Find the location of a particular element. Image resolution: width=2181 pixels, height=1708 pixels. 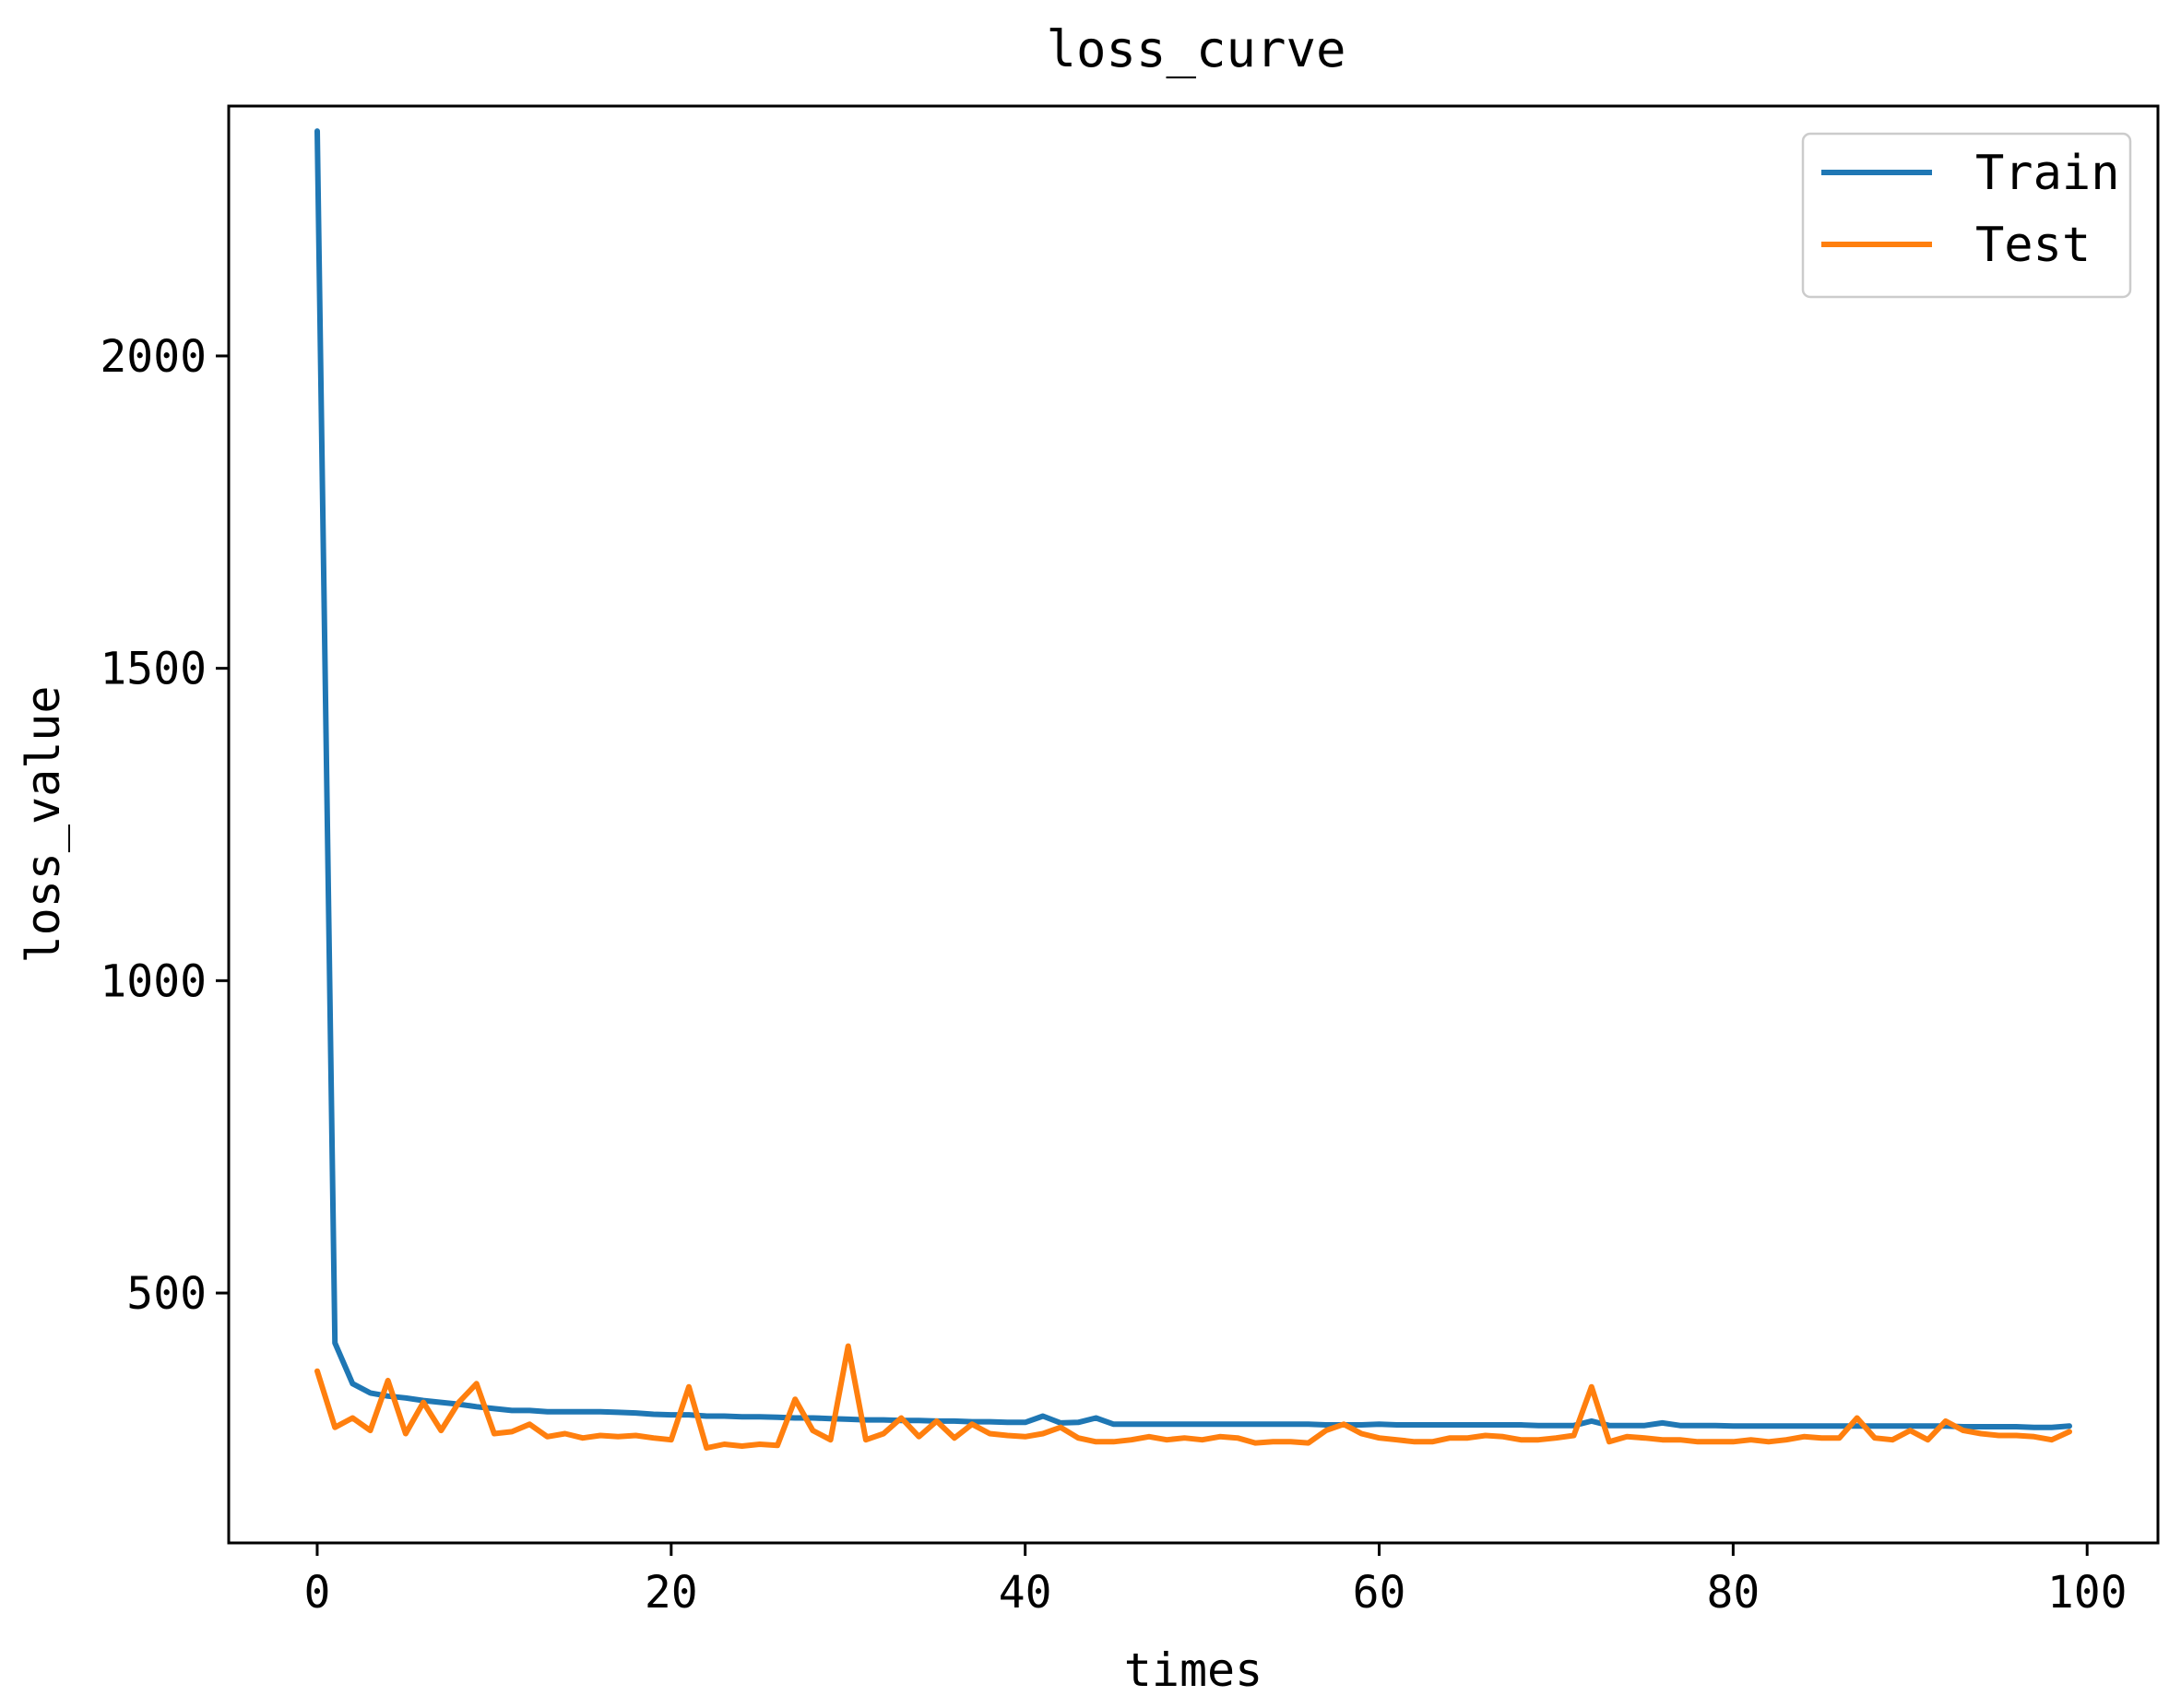

x-tick-label: 20 is located at coordinates (671, 1593).